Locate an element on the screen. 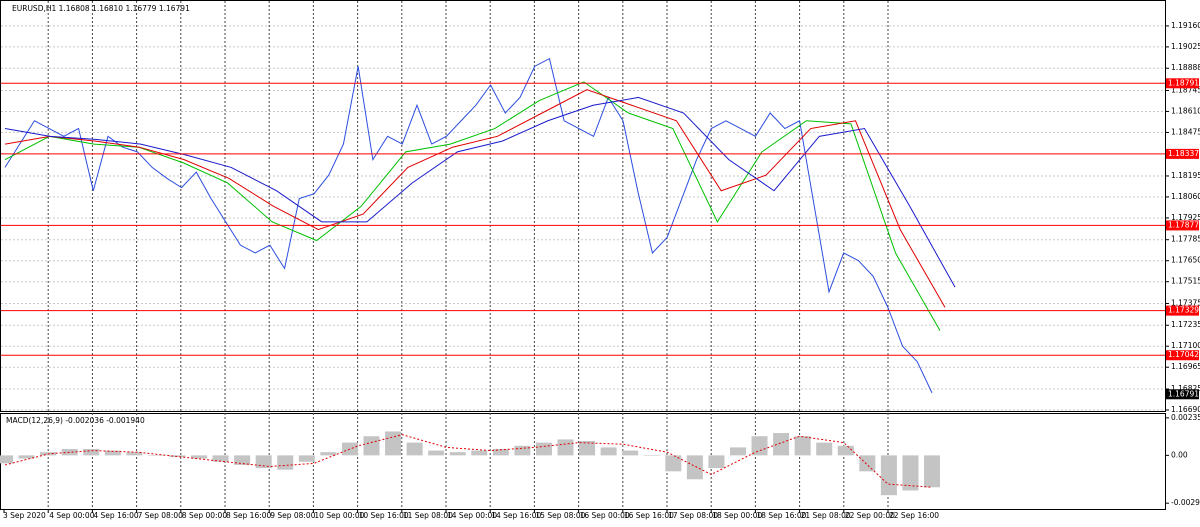 The image size is (1200, 527). y-tick-label: 1.17650 is located at coordinates (1185, 260).